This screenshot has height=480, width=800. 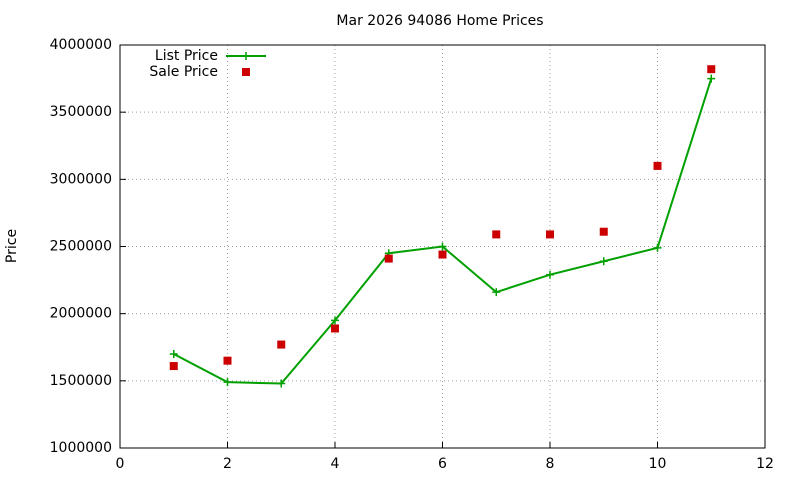 What do you see at coordinates (81, 314) in the screenshot?
I see `y-tick-label: 2000000` at bounding box center [81, 314].